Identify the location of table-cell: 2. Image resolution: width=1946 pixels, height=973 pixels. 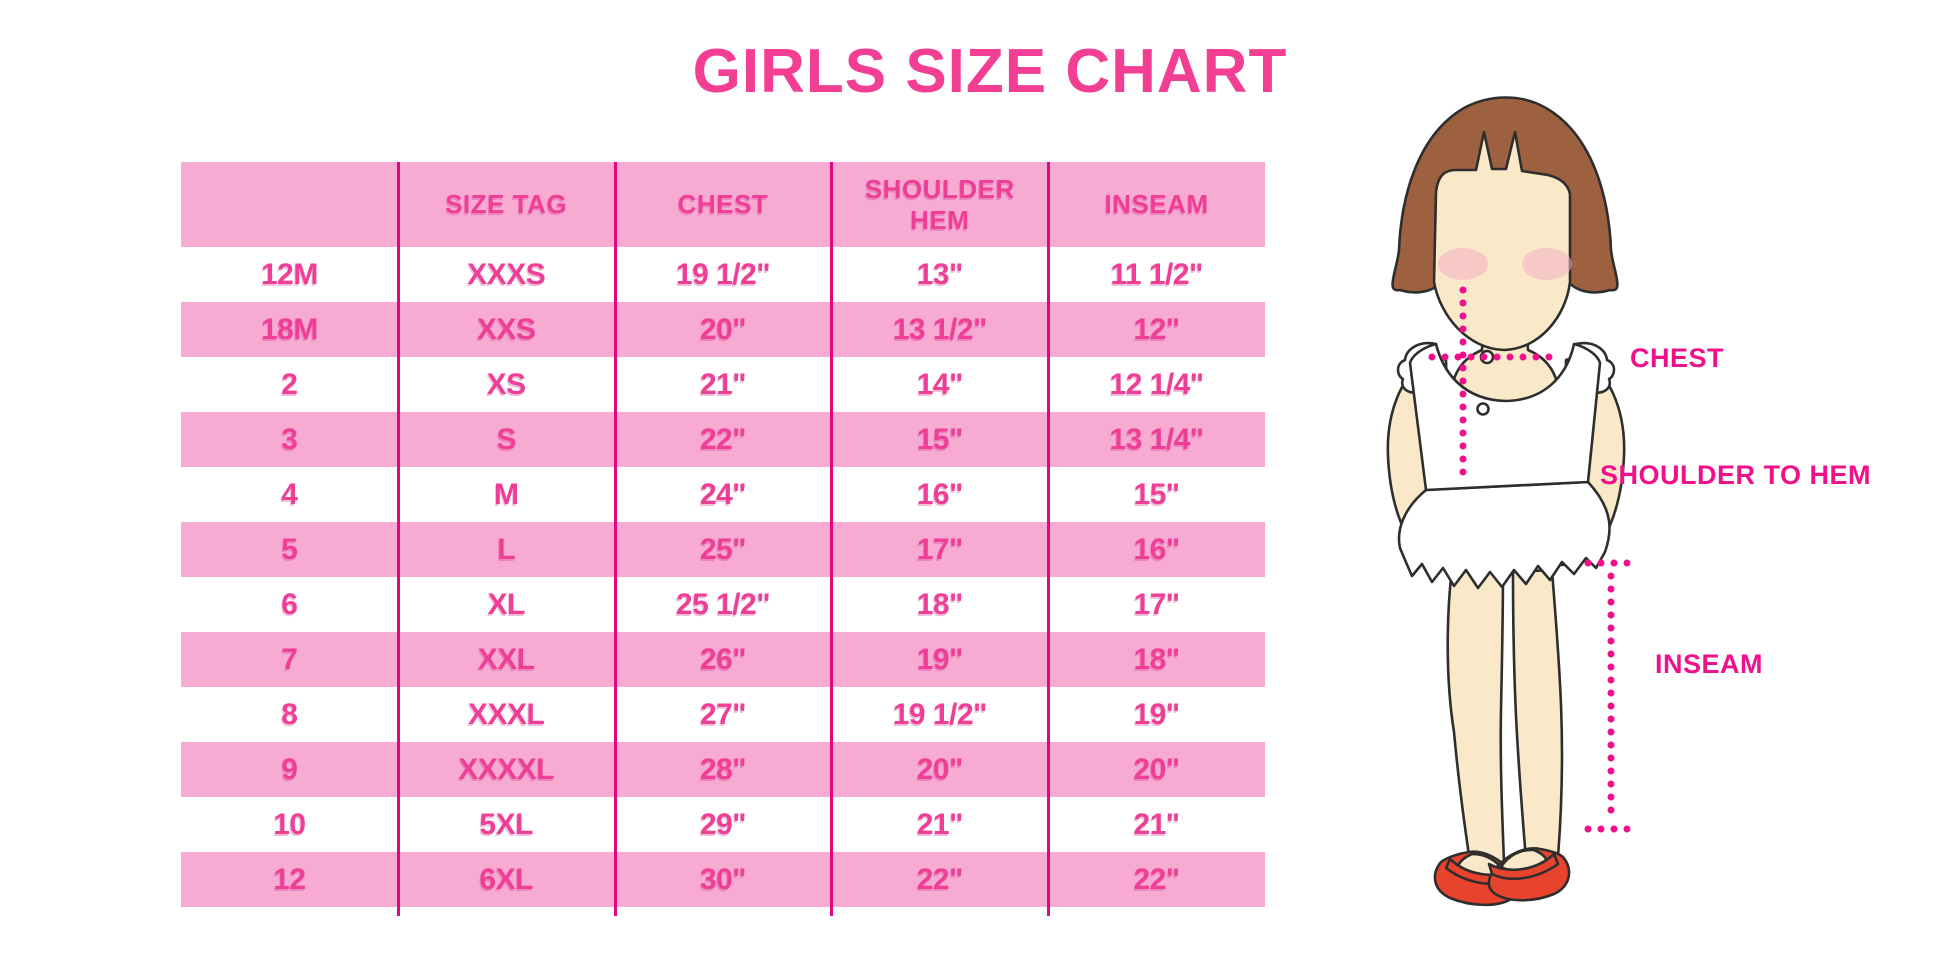
(289, 384).